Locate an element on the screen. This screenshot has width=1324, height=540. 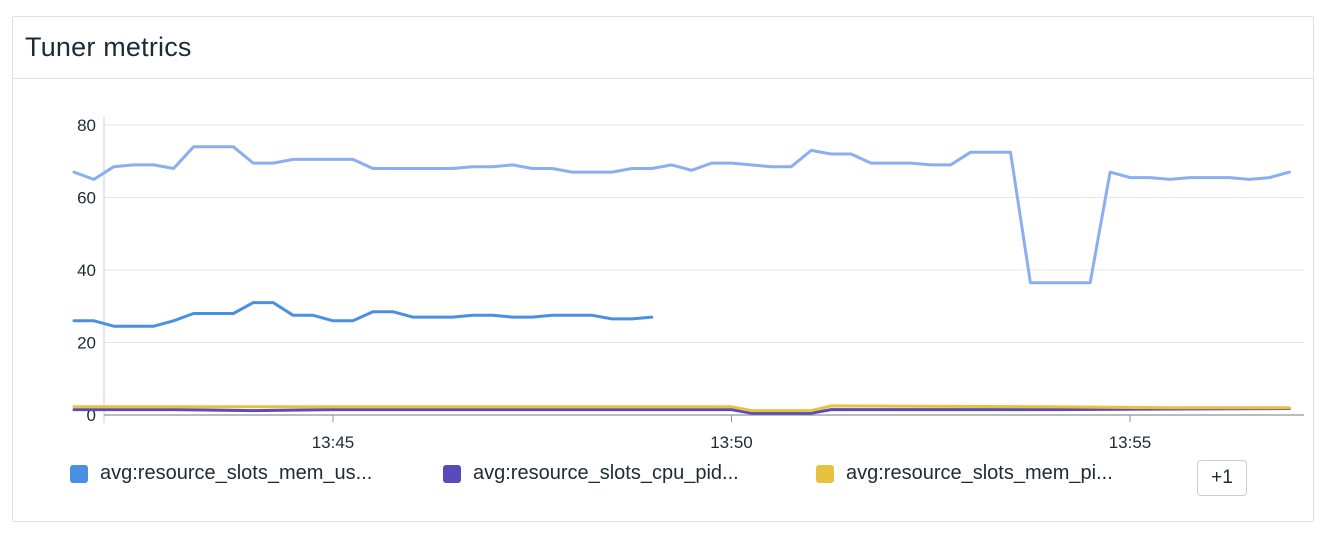
legend-swatch-cpu-pid is located at coordinates (452, 473).